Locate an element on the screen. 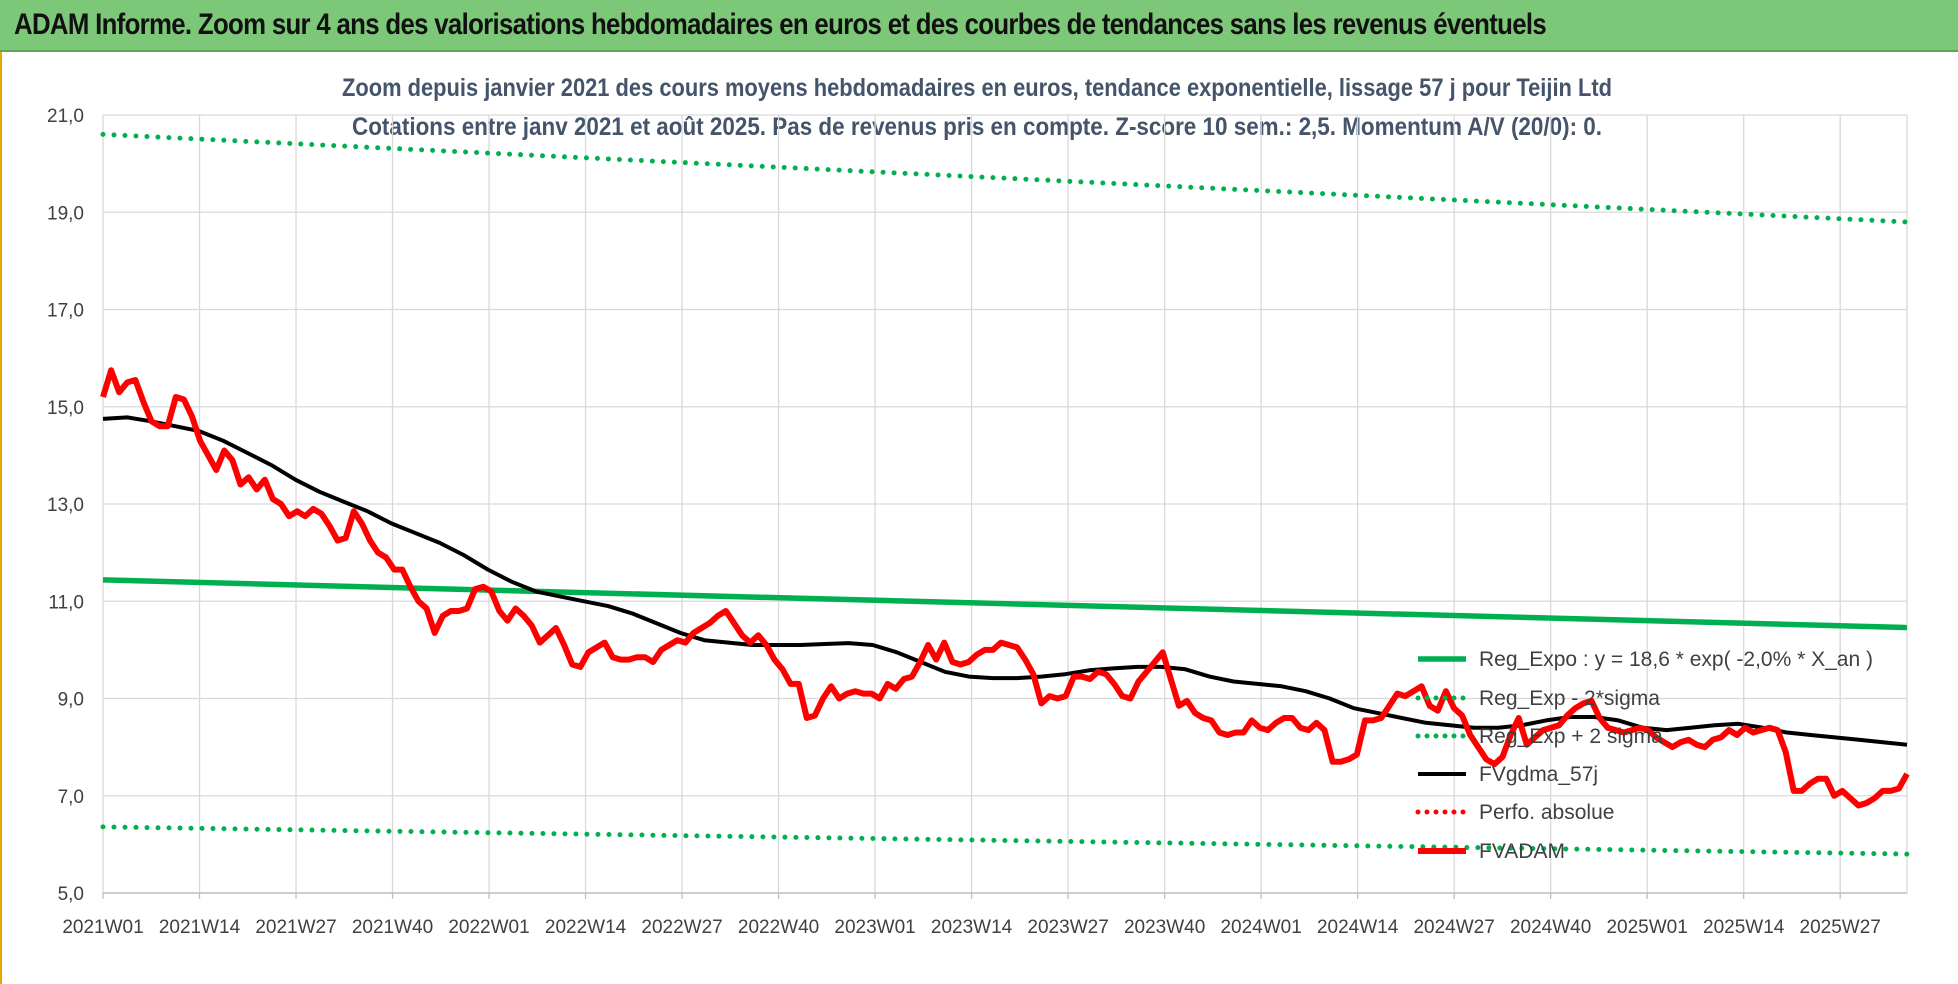 Image resolution: width=1958 pixels, height=984 pixels. reg-expo-line is located at coordinates (1005, 604).